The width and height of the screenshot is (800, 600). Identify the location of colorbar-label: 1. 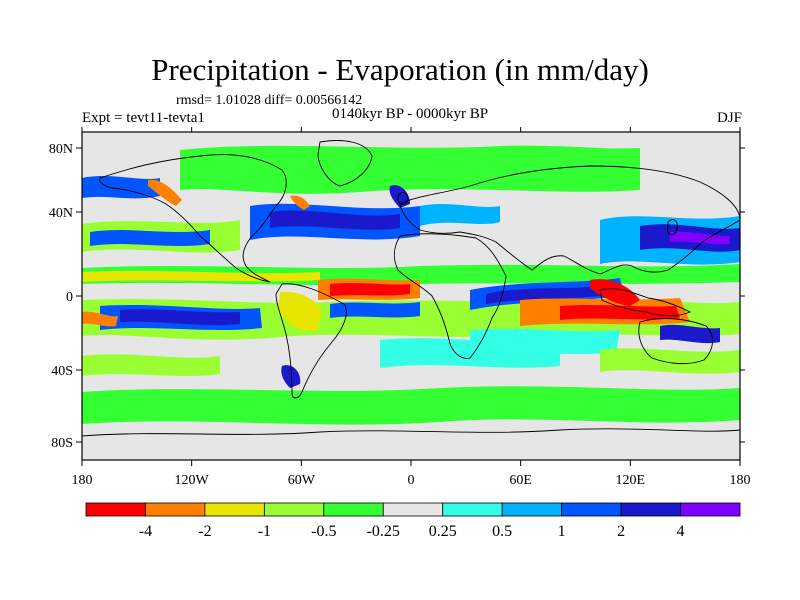
(562, 531).